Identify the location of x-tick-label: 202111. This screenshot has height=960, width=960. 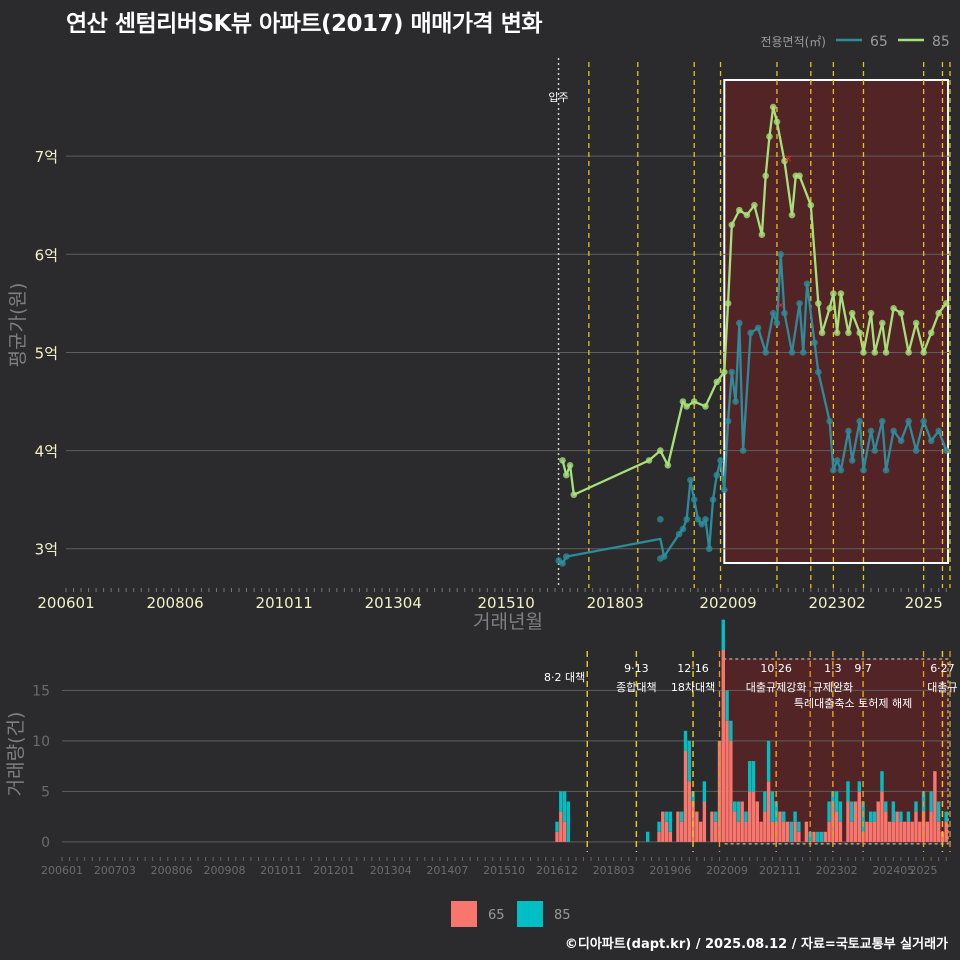
(780, 870).